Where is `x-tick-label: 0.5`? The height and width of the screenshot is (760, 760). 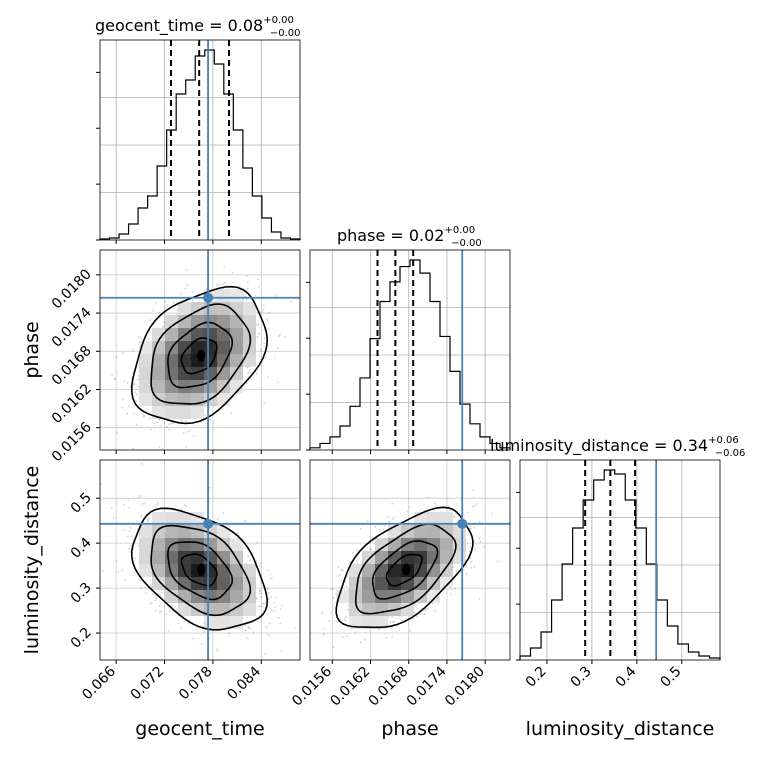 x-tick-label: 0.5 is located at coordinates (671, 677).